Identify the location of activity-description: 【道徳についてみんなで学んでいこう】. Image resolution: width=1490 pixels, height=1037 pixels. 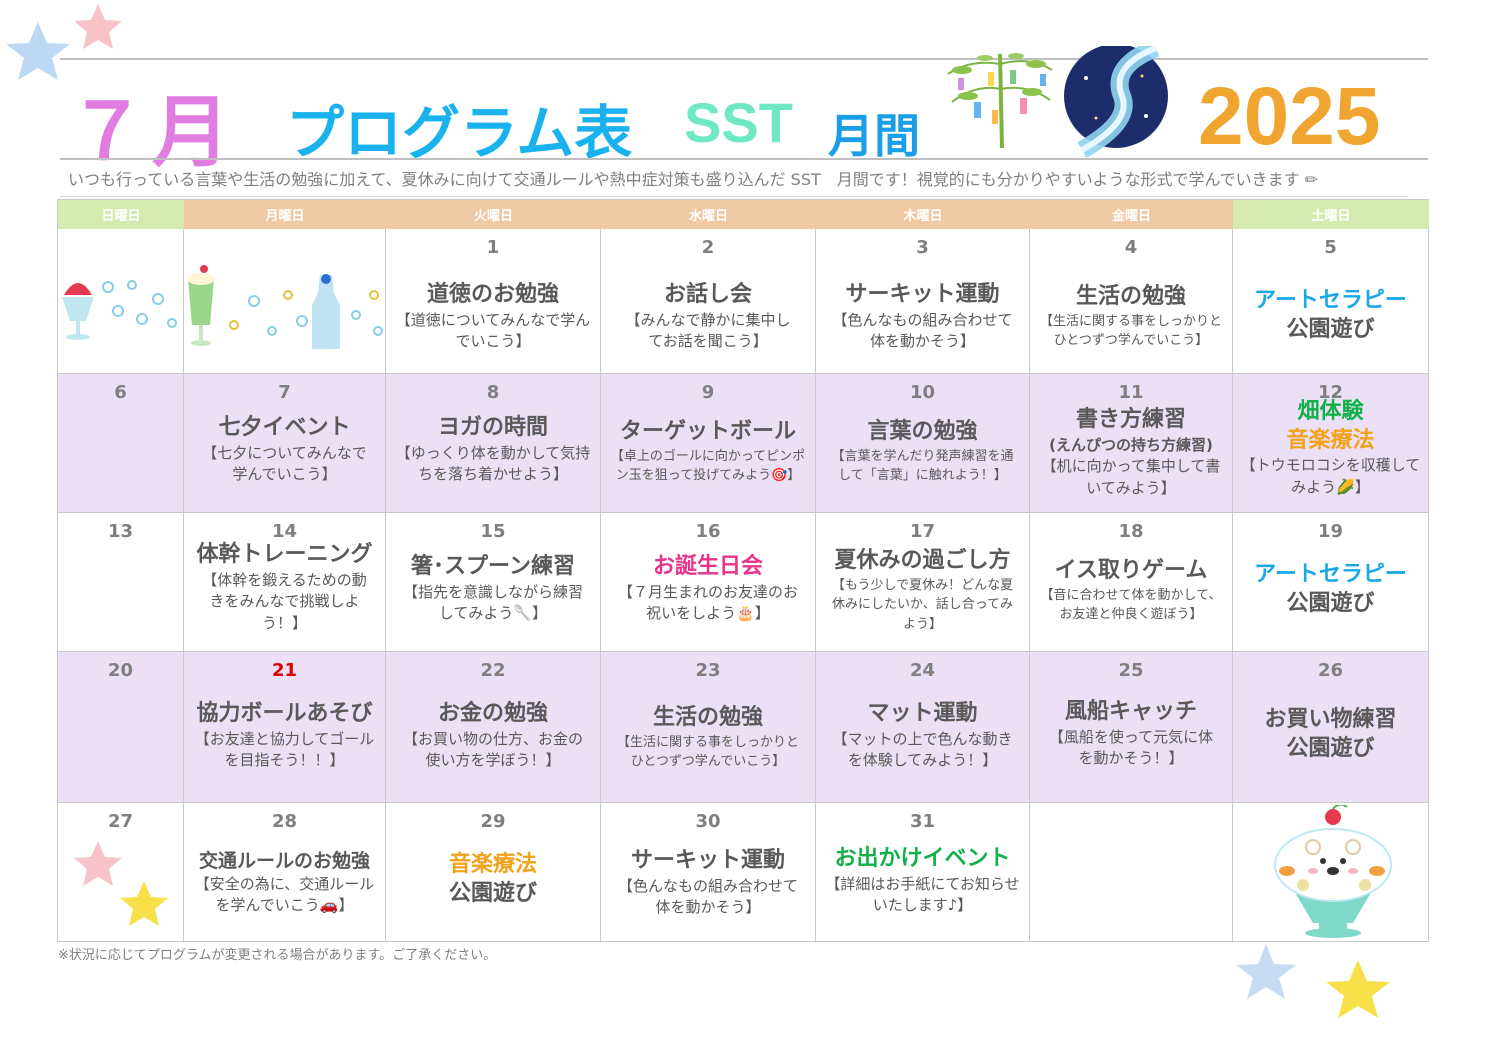
(493, 330).